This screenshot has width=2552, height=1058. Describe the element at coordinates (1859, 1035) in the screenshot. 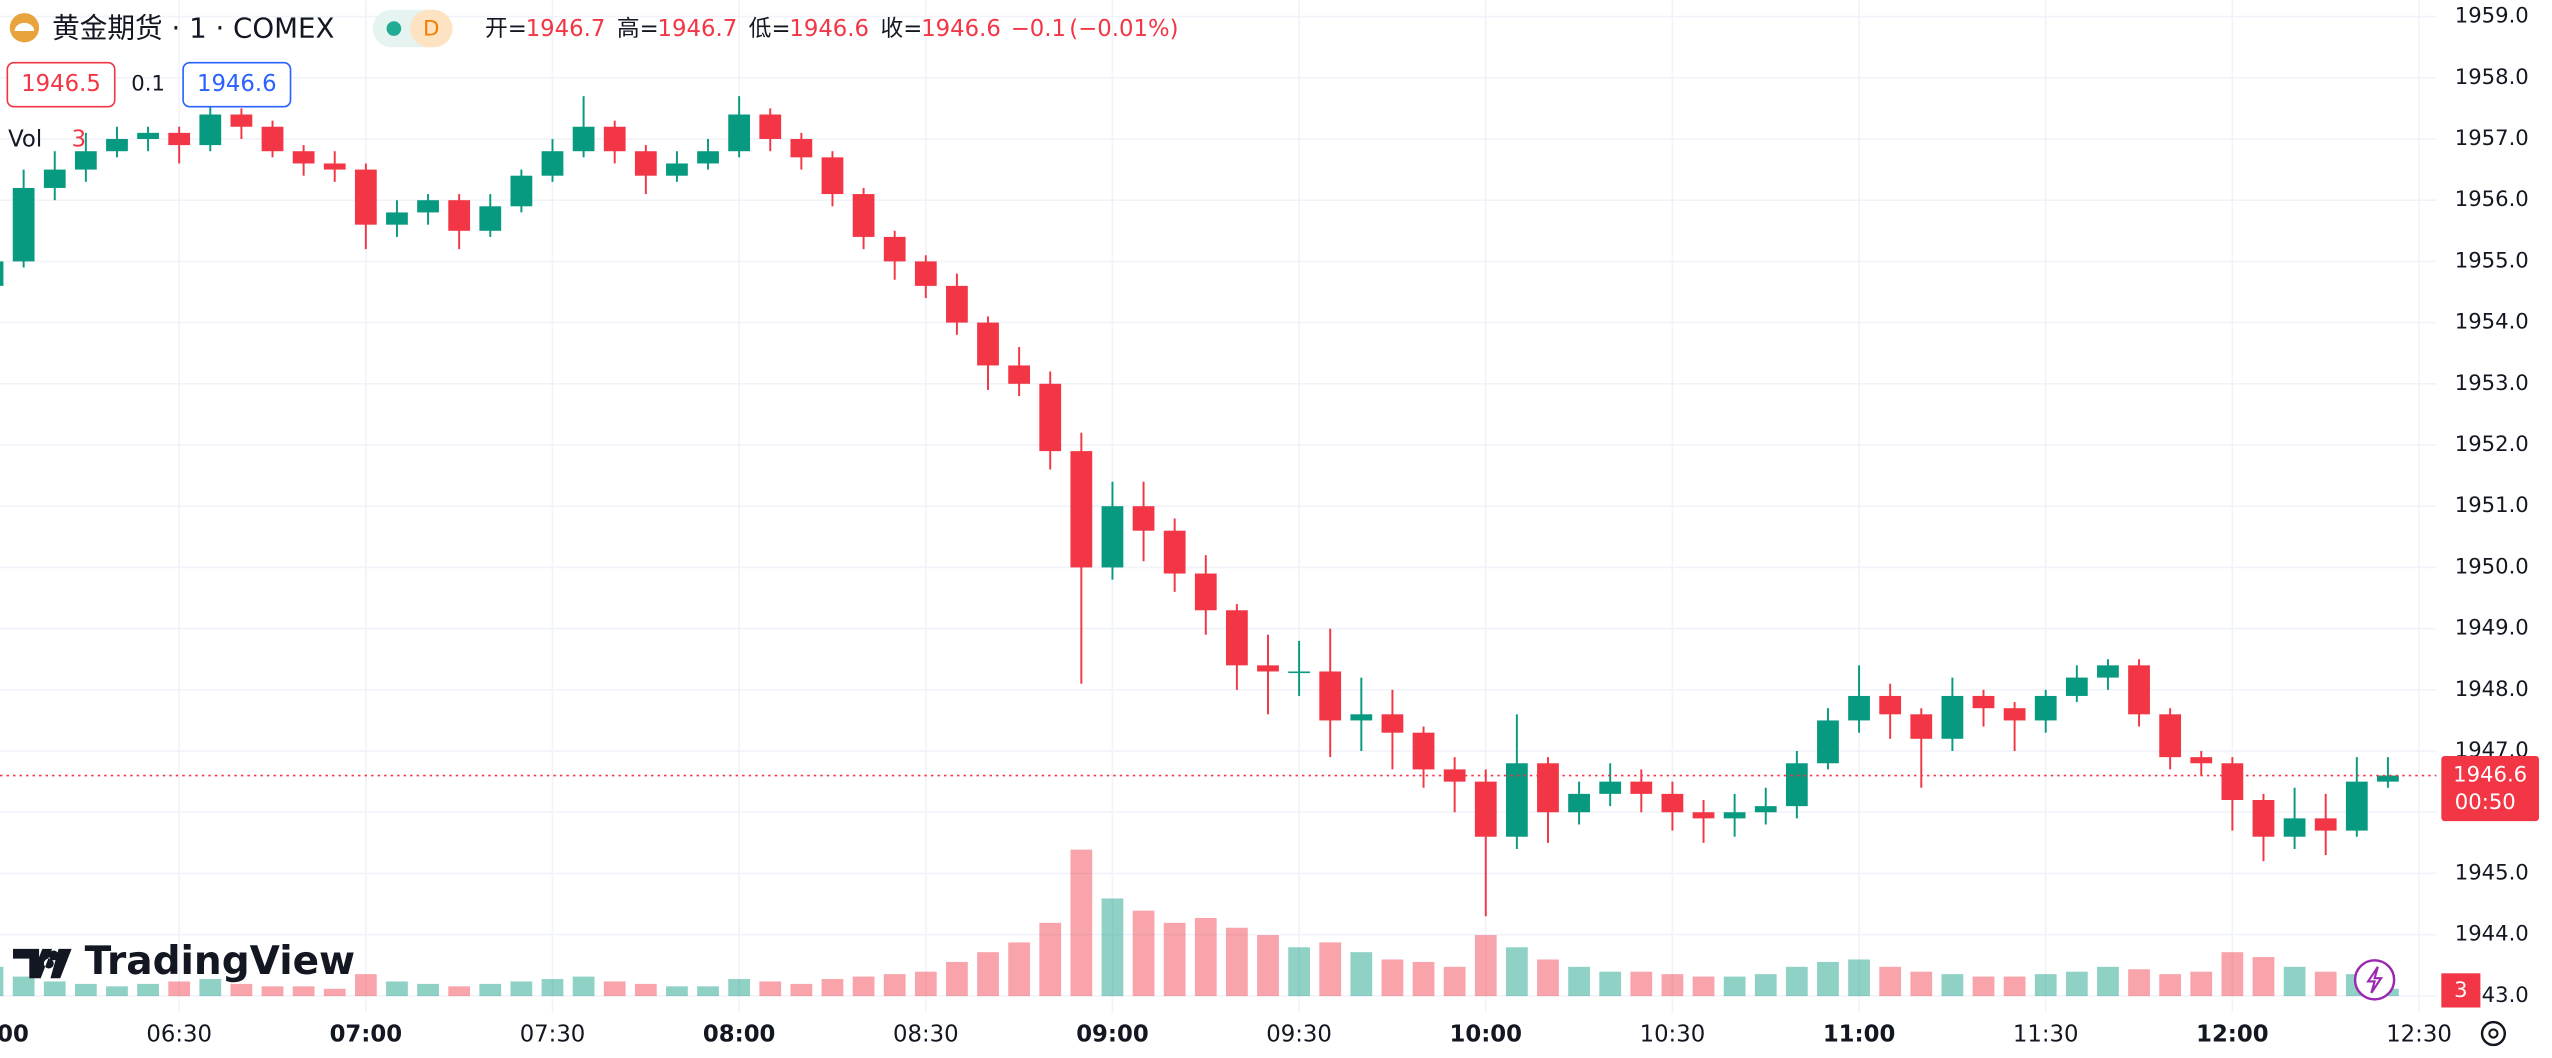

I see `x-tick-label: 11:00` at that location.